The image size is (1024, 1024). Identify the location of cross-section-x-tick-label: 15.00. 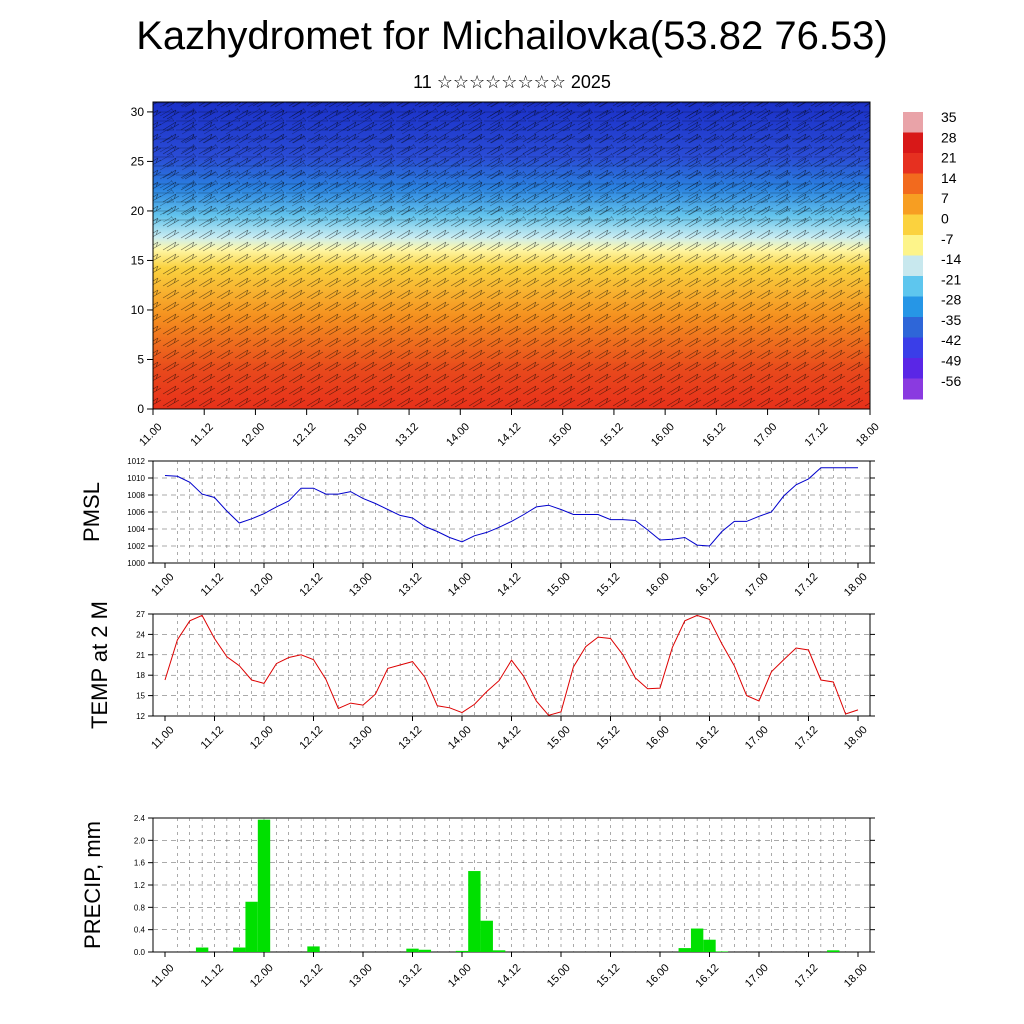
(561, 435).